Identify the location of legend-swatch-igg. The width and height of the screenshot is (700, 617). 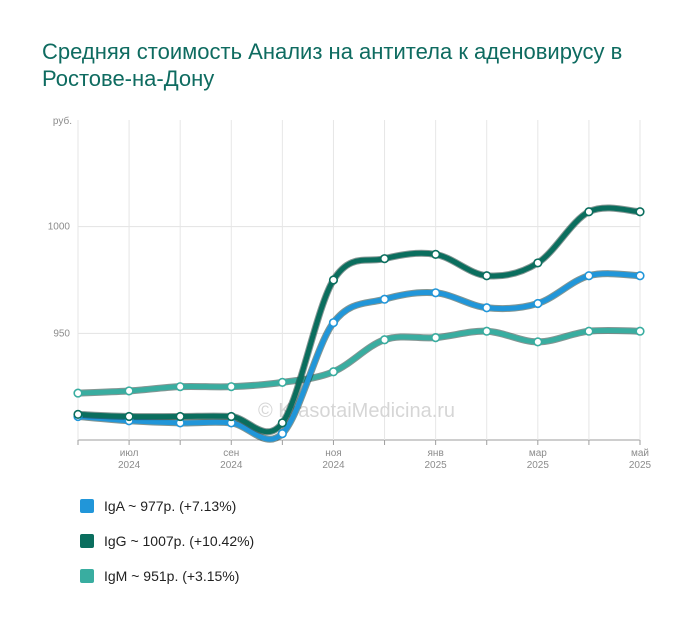
(87, 540).